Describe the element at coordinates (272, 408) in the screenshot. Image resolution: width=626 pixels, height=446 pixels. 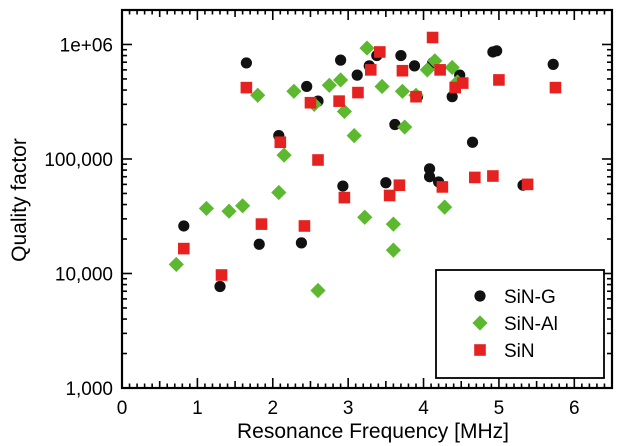
I see `x-tick-label: 2` at that location.